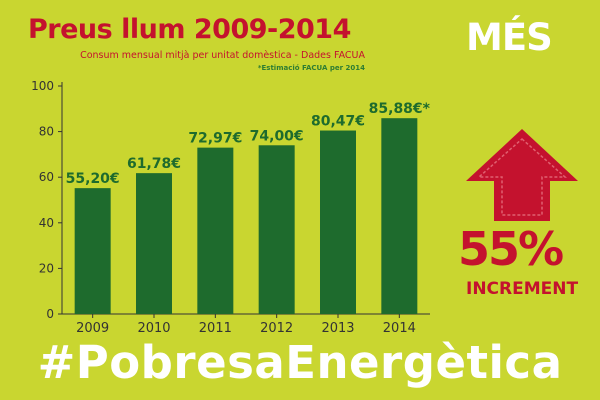 The width and height of the screenshot is (600, 400). Describe the element at coordinates (46, 268) in the screenshot. I see `y-tick-label: 20` at that location.